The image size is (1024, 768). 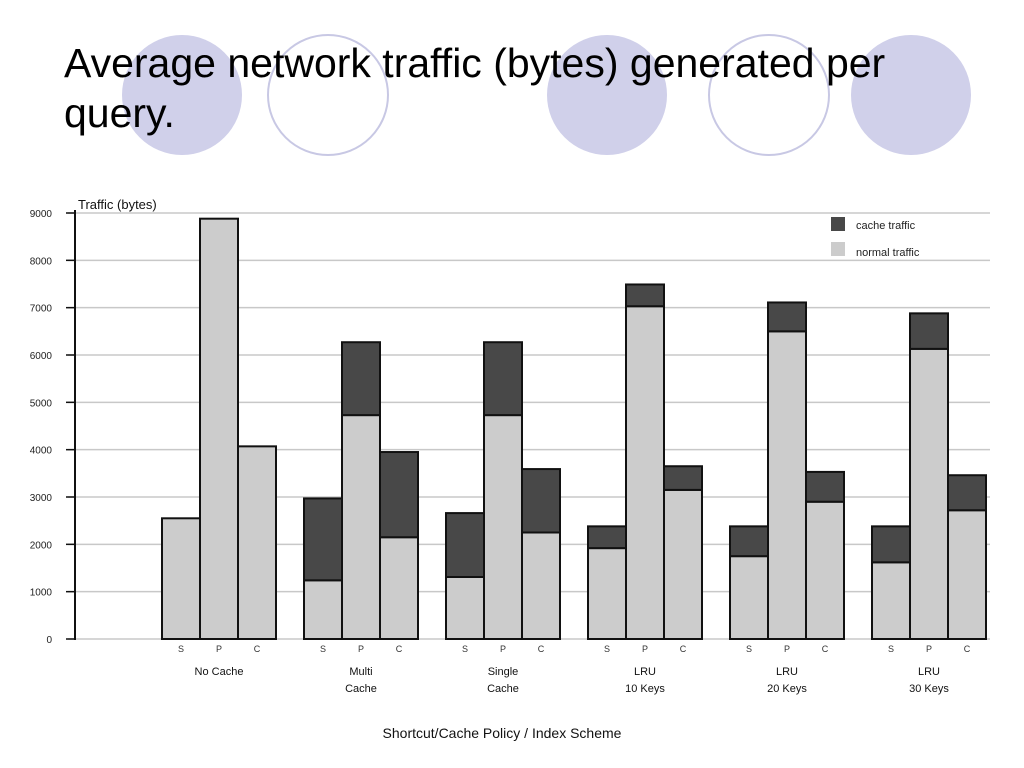 I want to click on y-tick-label: 8000, so click(x=41, y=261).